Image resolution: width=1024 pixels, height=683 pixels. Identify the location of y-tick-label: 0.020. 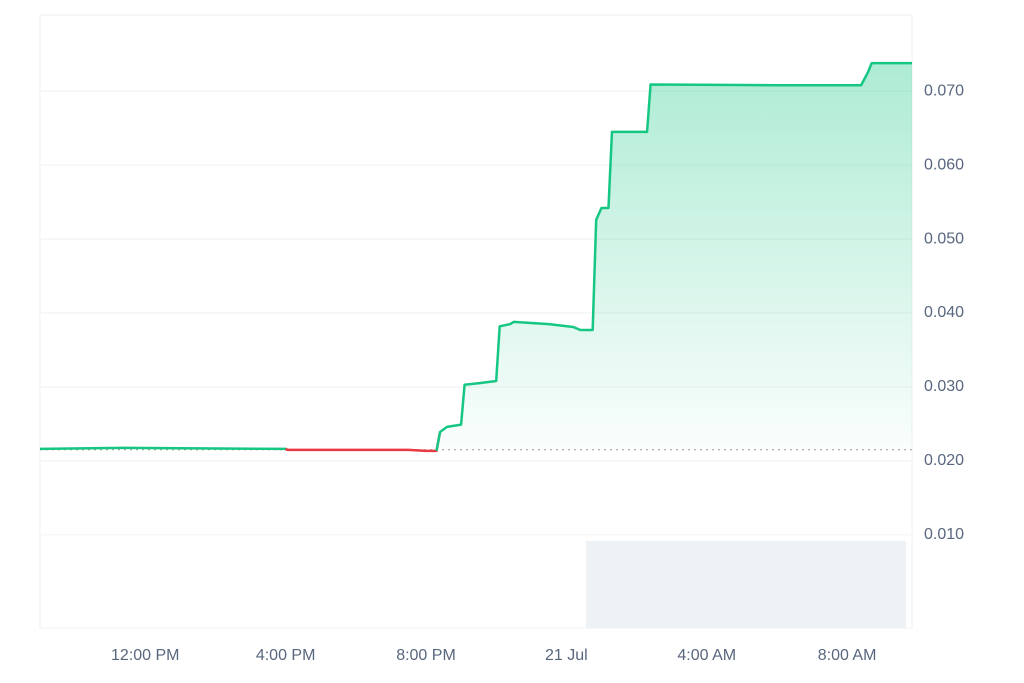
(944, 460).